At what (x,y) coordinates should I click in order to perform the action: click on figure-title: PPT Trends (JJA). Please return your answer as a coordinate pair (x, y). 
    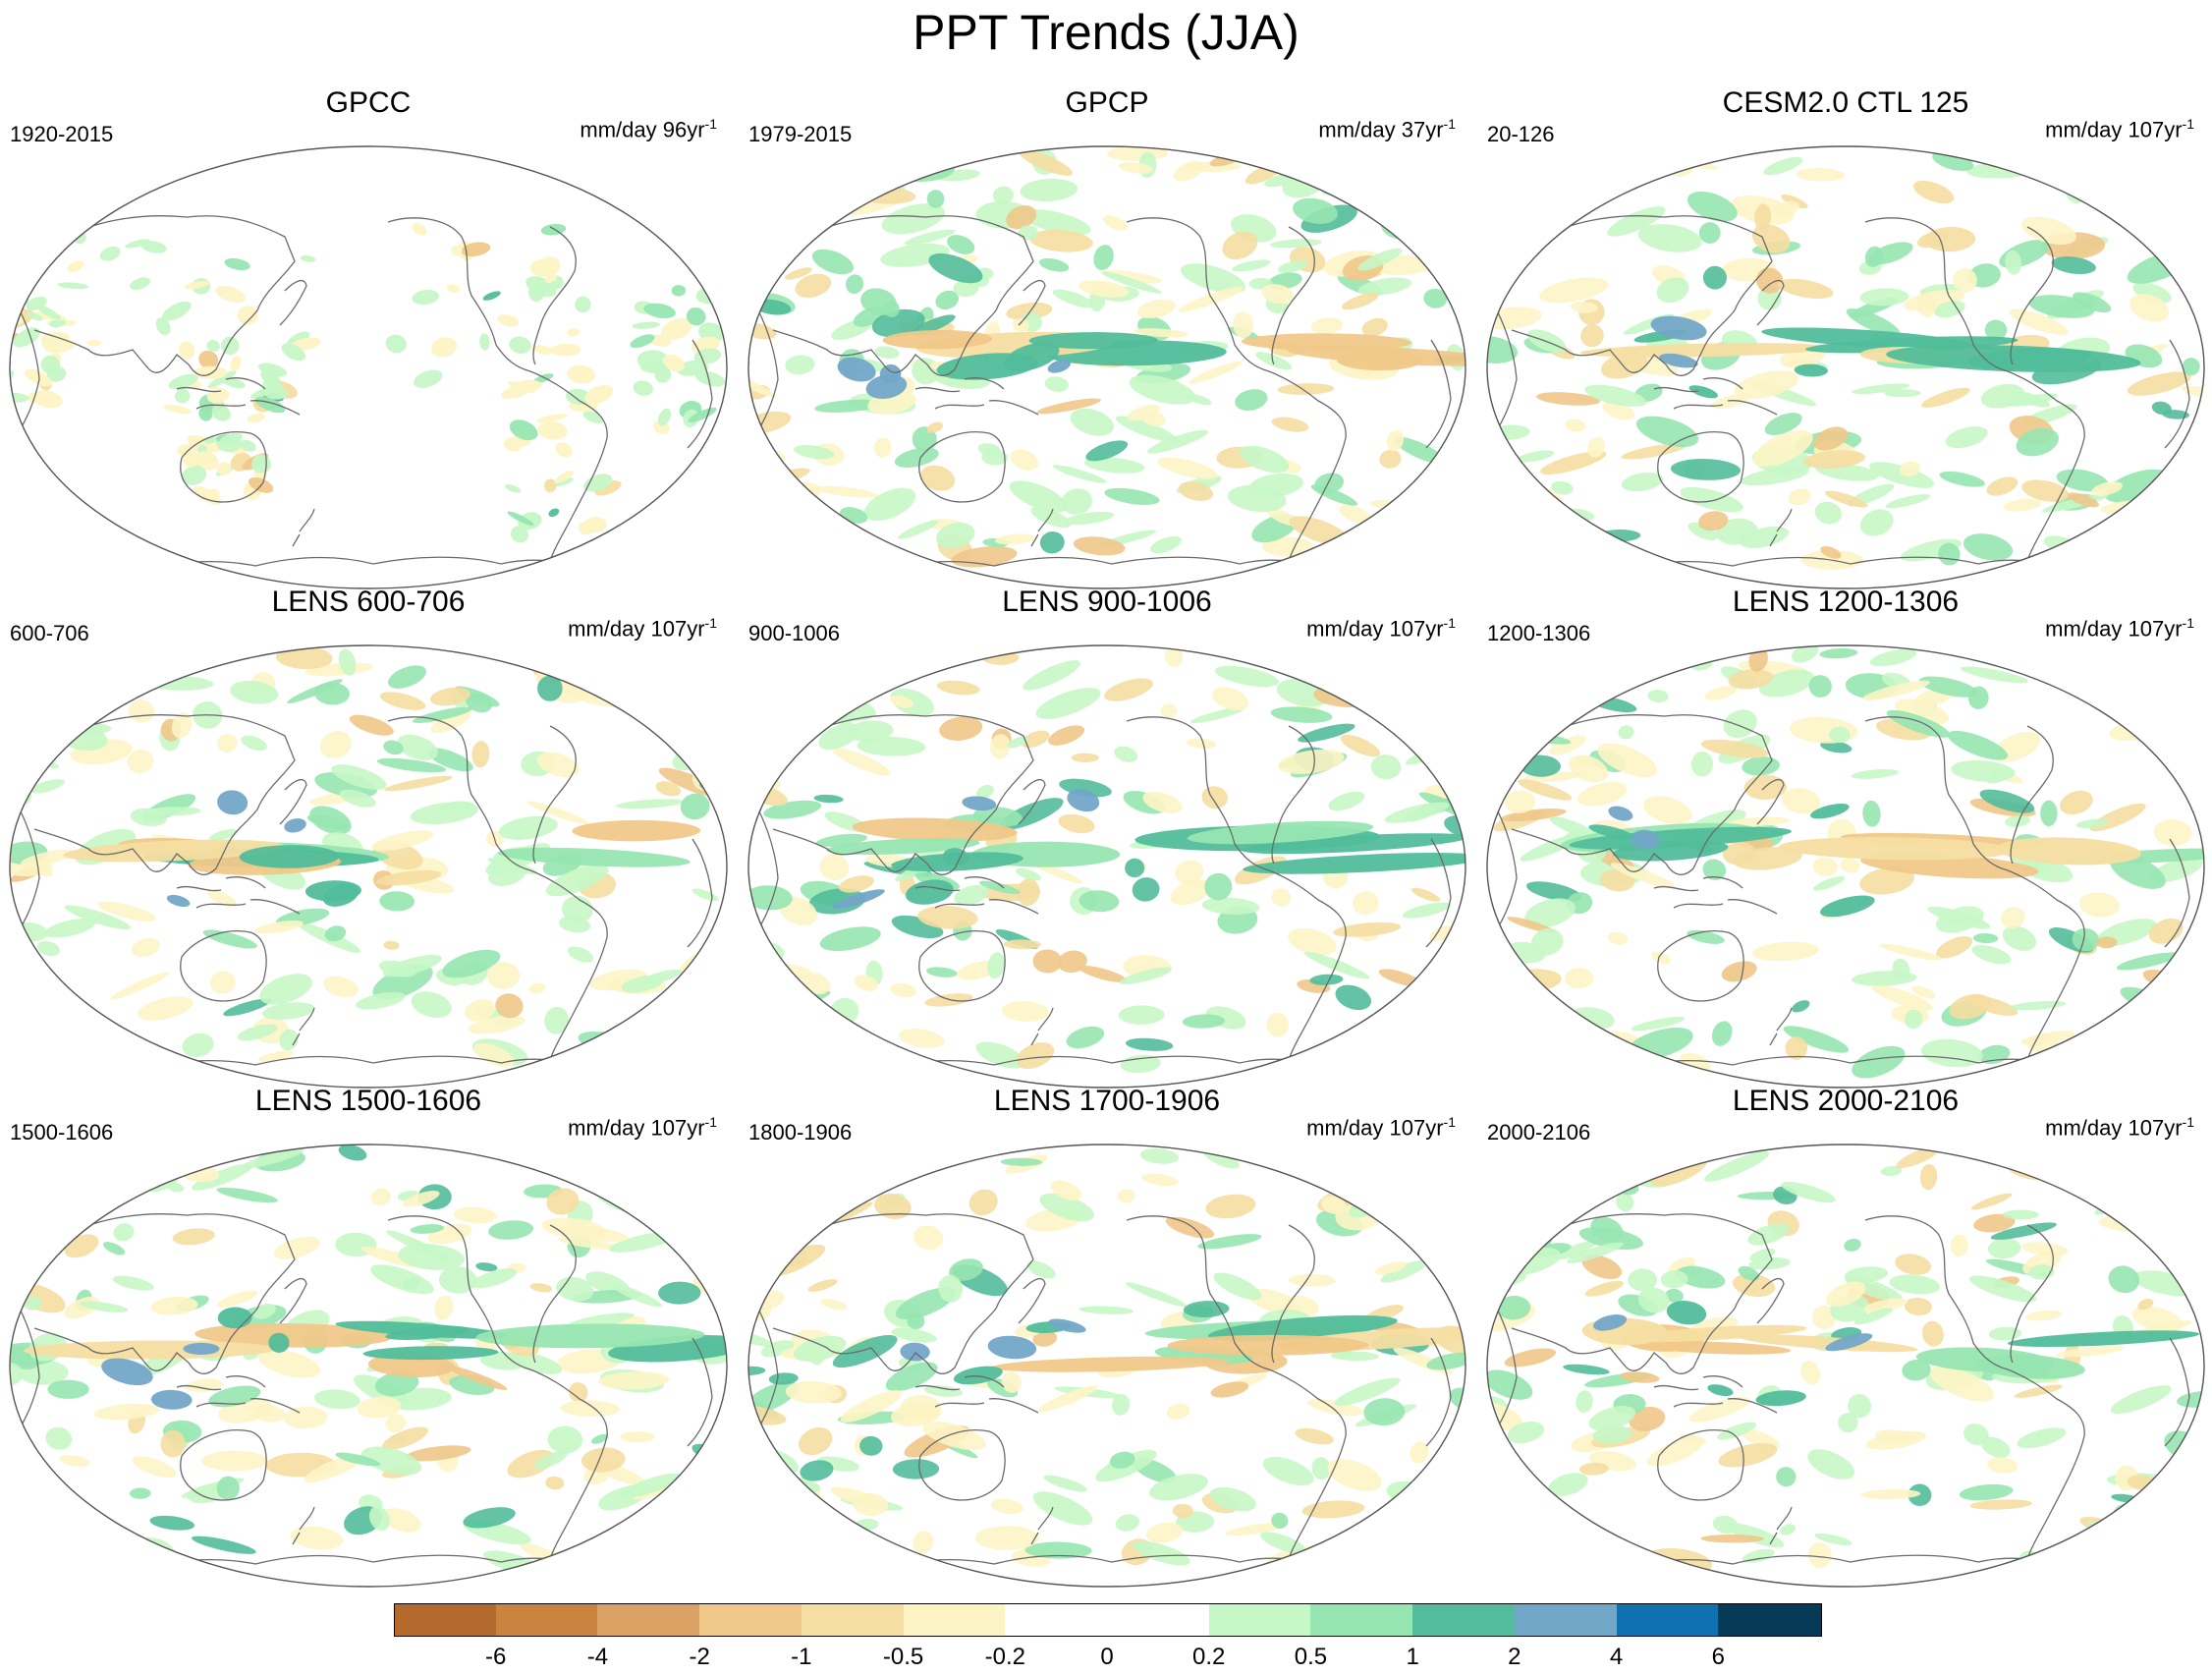
    Looking at the image, I should click on (1106, 32).